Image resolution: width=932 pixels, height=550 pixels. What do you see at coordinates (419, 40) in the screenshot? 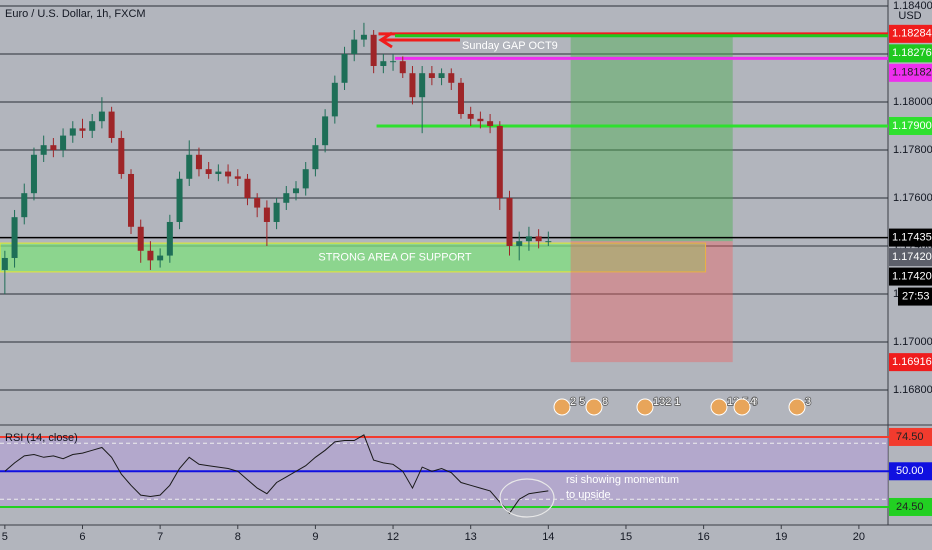
I see `gap-arrow` at bounding box center [419, 40].